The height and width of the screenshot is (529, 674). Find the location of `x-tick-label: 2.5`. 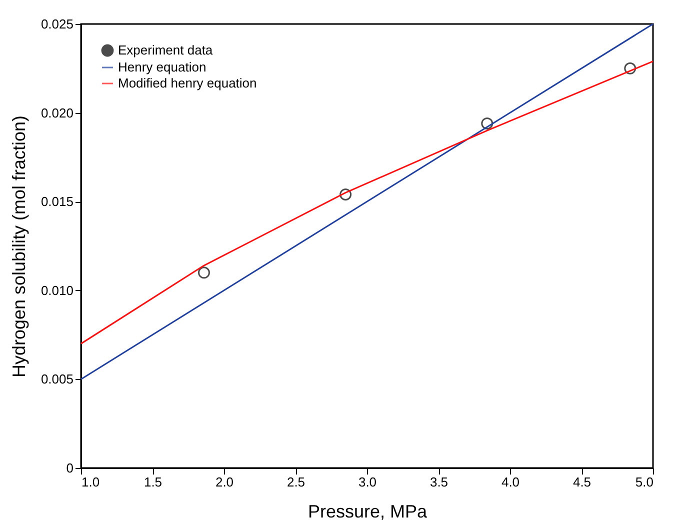

x-tick-label: 2.5 is located at coordinates (296, 482).